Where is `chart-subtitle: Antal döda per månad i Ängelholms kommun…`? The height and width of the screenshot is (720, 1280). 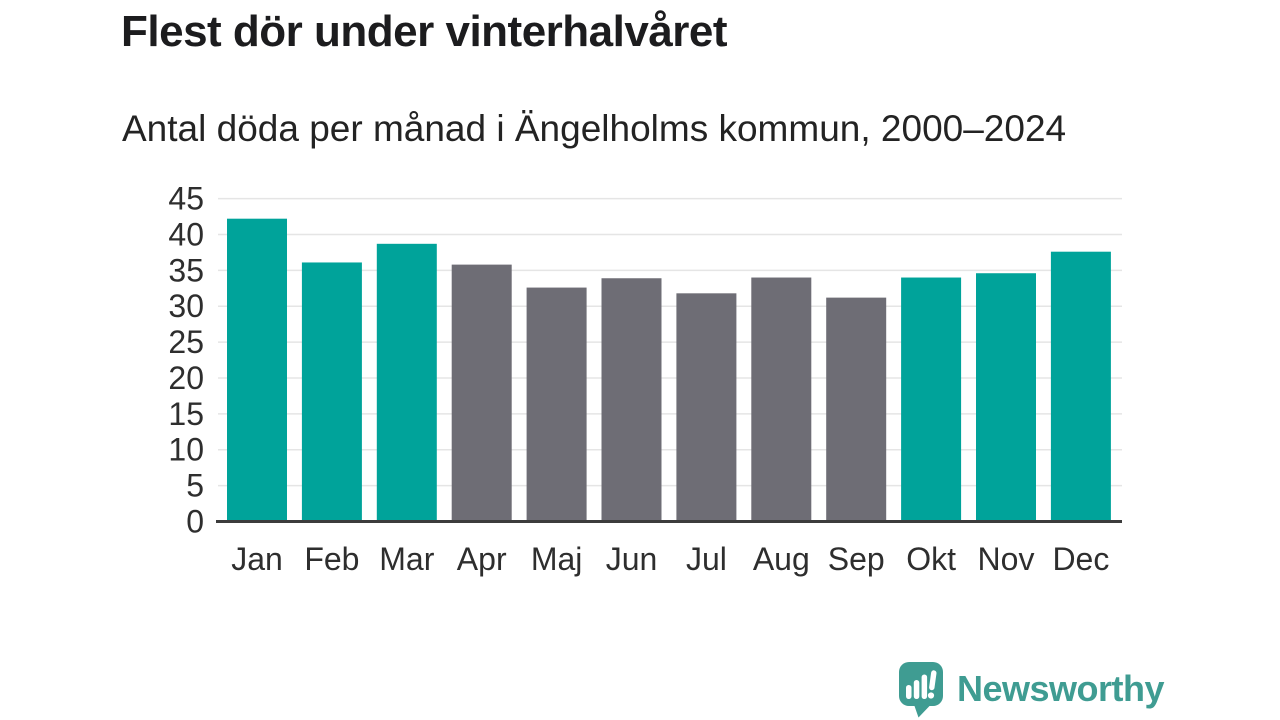 chart-subtitle: Antal döda per månad i Ängelholms kommun… is located at coordinates (594, 128).